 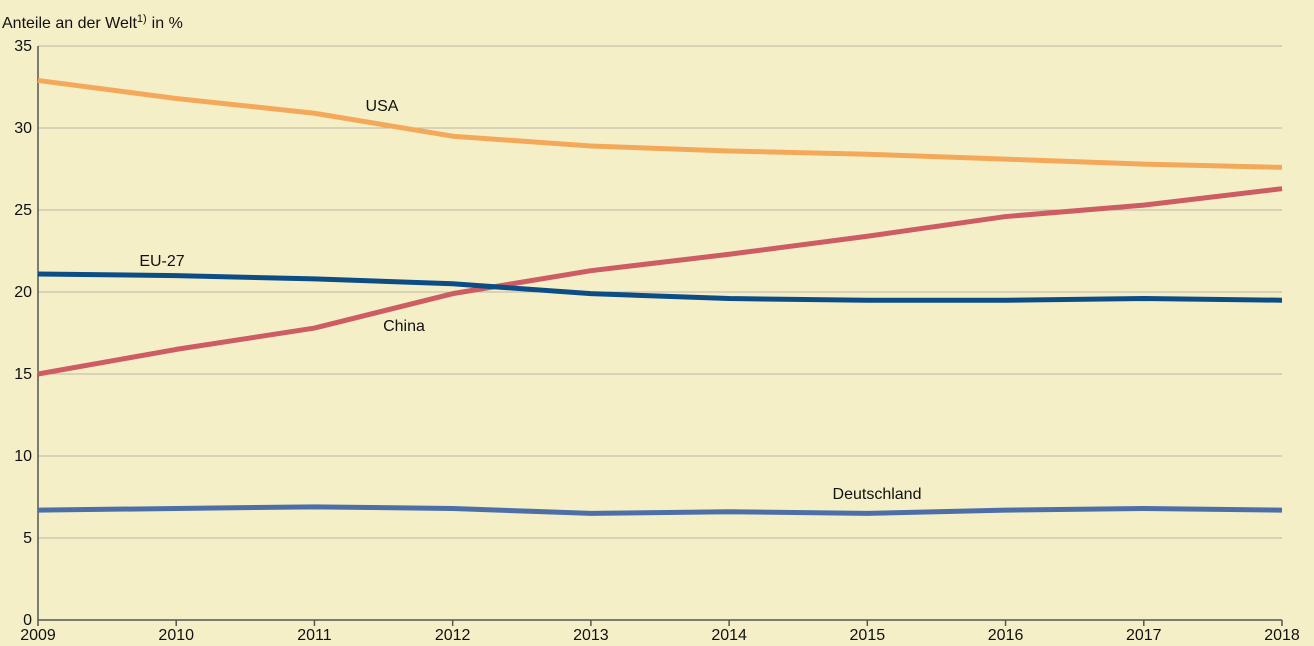 I want to click on y-tick-label: 30, so click(x=23, y=128).